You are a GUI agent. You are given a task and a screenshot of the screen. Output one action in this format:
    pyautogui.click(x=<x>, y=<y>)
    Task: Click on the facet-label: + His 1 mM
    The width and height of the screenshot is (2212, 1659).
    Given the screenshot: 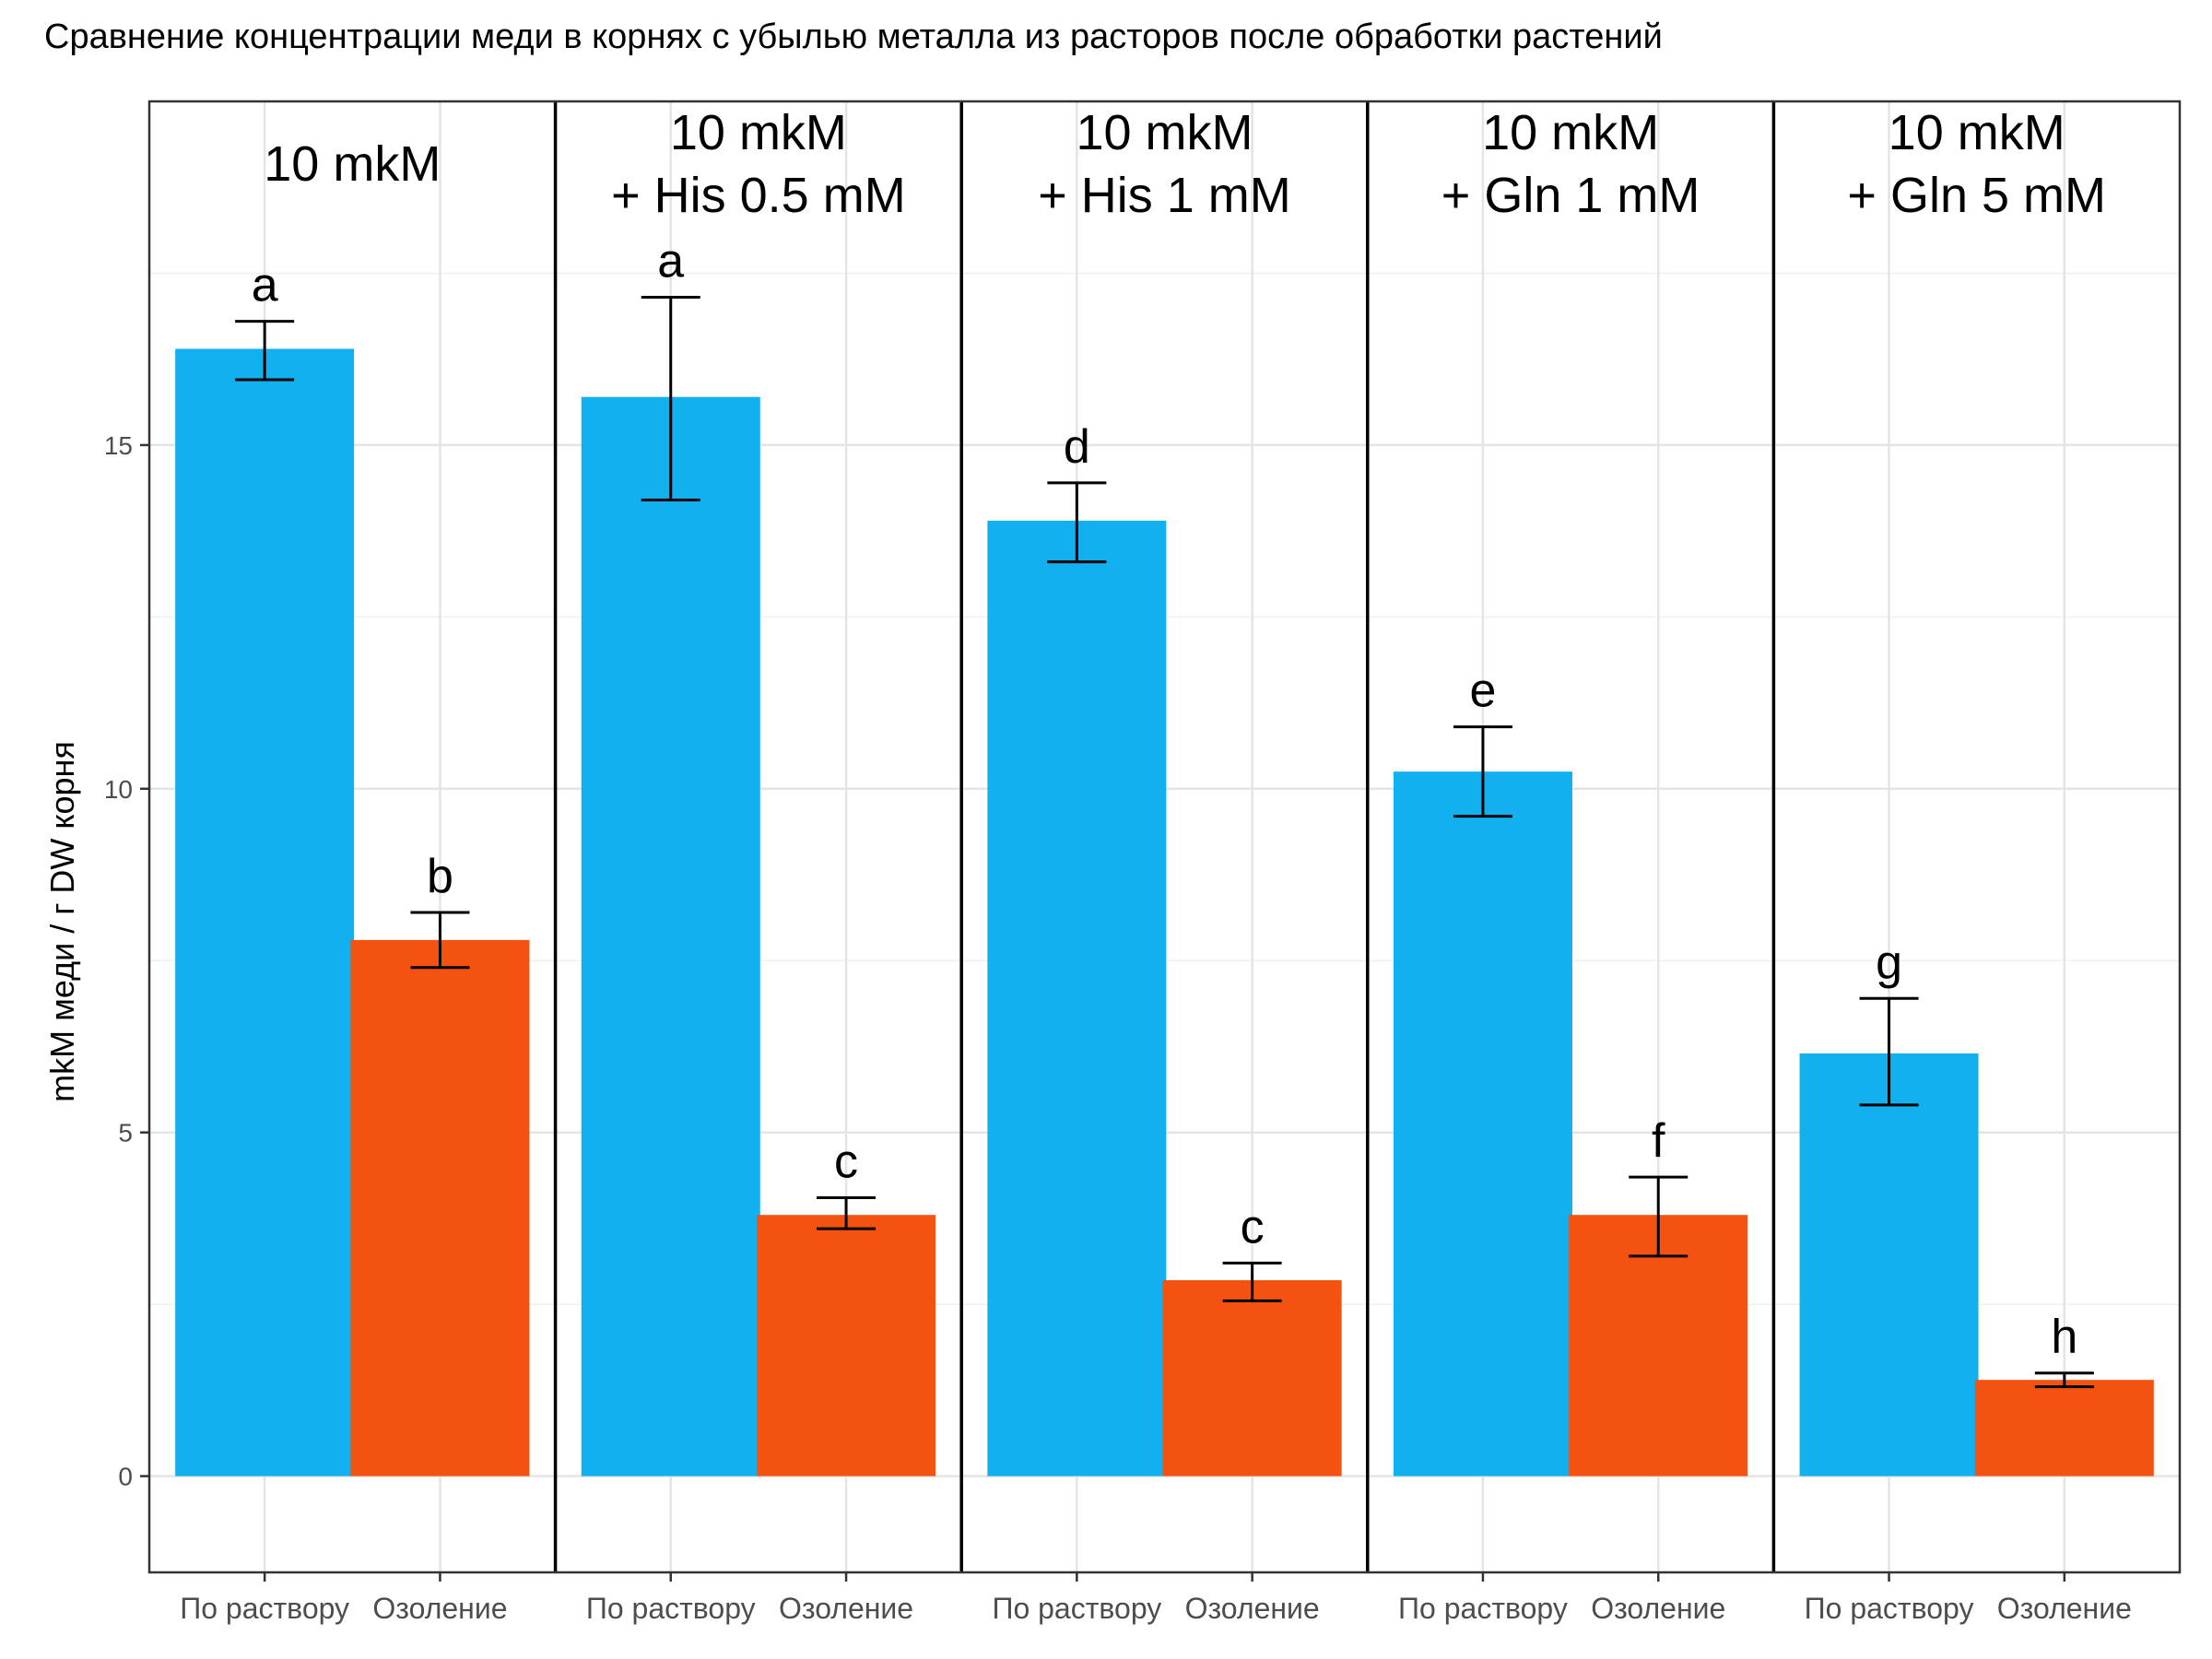 What is the action you would take?
    pyautogui.click(x=1164, y=195)
    